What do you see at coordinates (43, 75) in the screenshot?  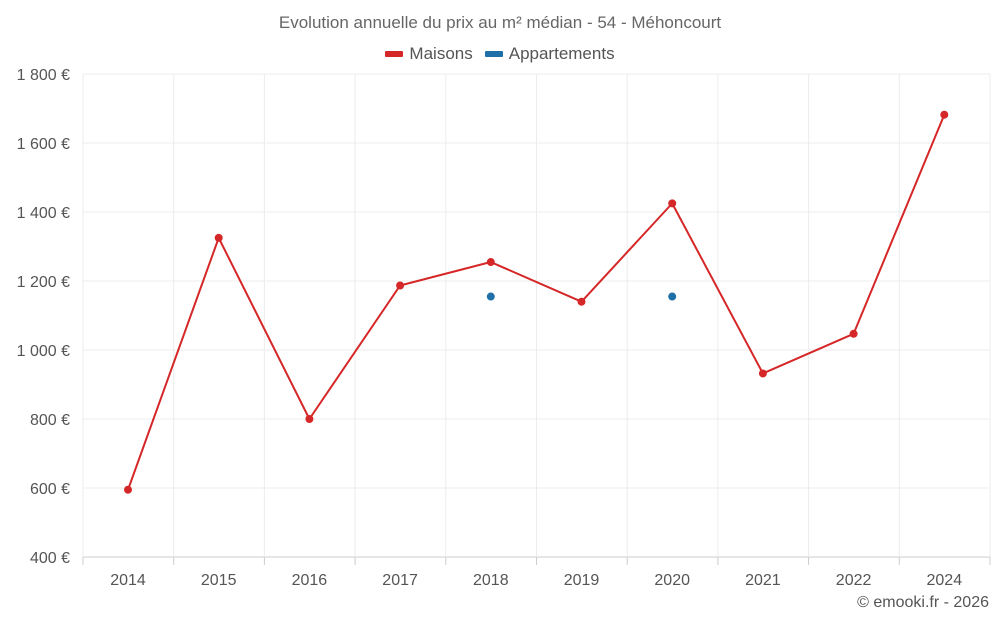 I see `y-tick-label: 1 800 €` at bounding box center [43, 75].